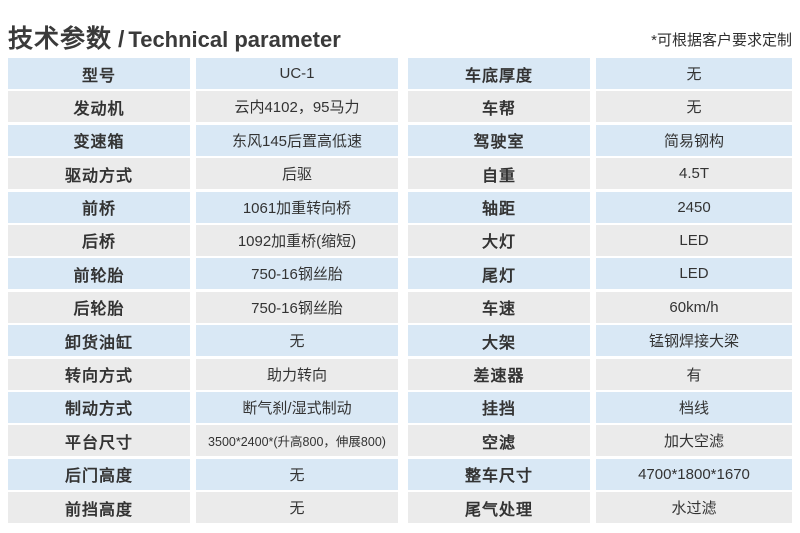 This screenshot has width=800, height=533. What do you see at coordinates (99, 508) in the screenshot?
I see `param-label: 前挡高度` at bounding box center [99, 508].